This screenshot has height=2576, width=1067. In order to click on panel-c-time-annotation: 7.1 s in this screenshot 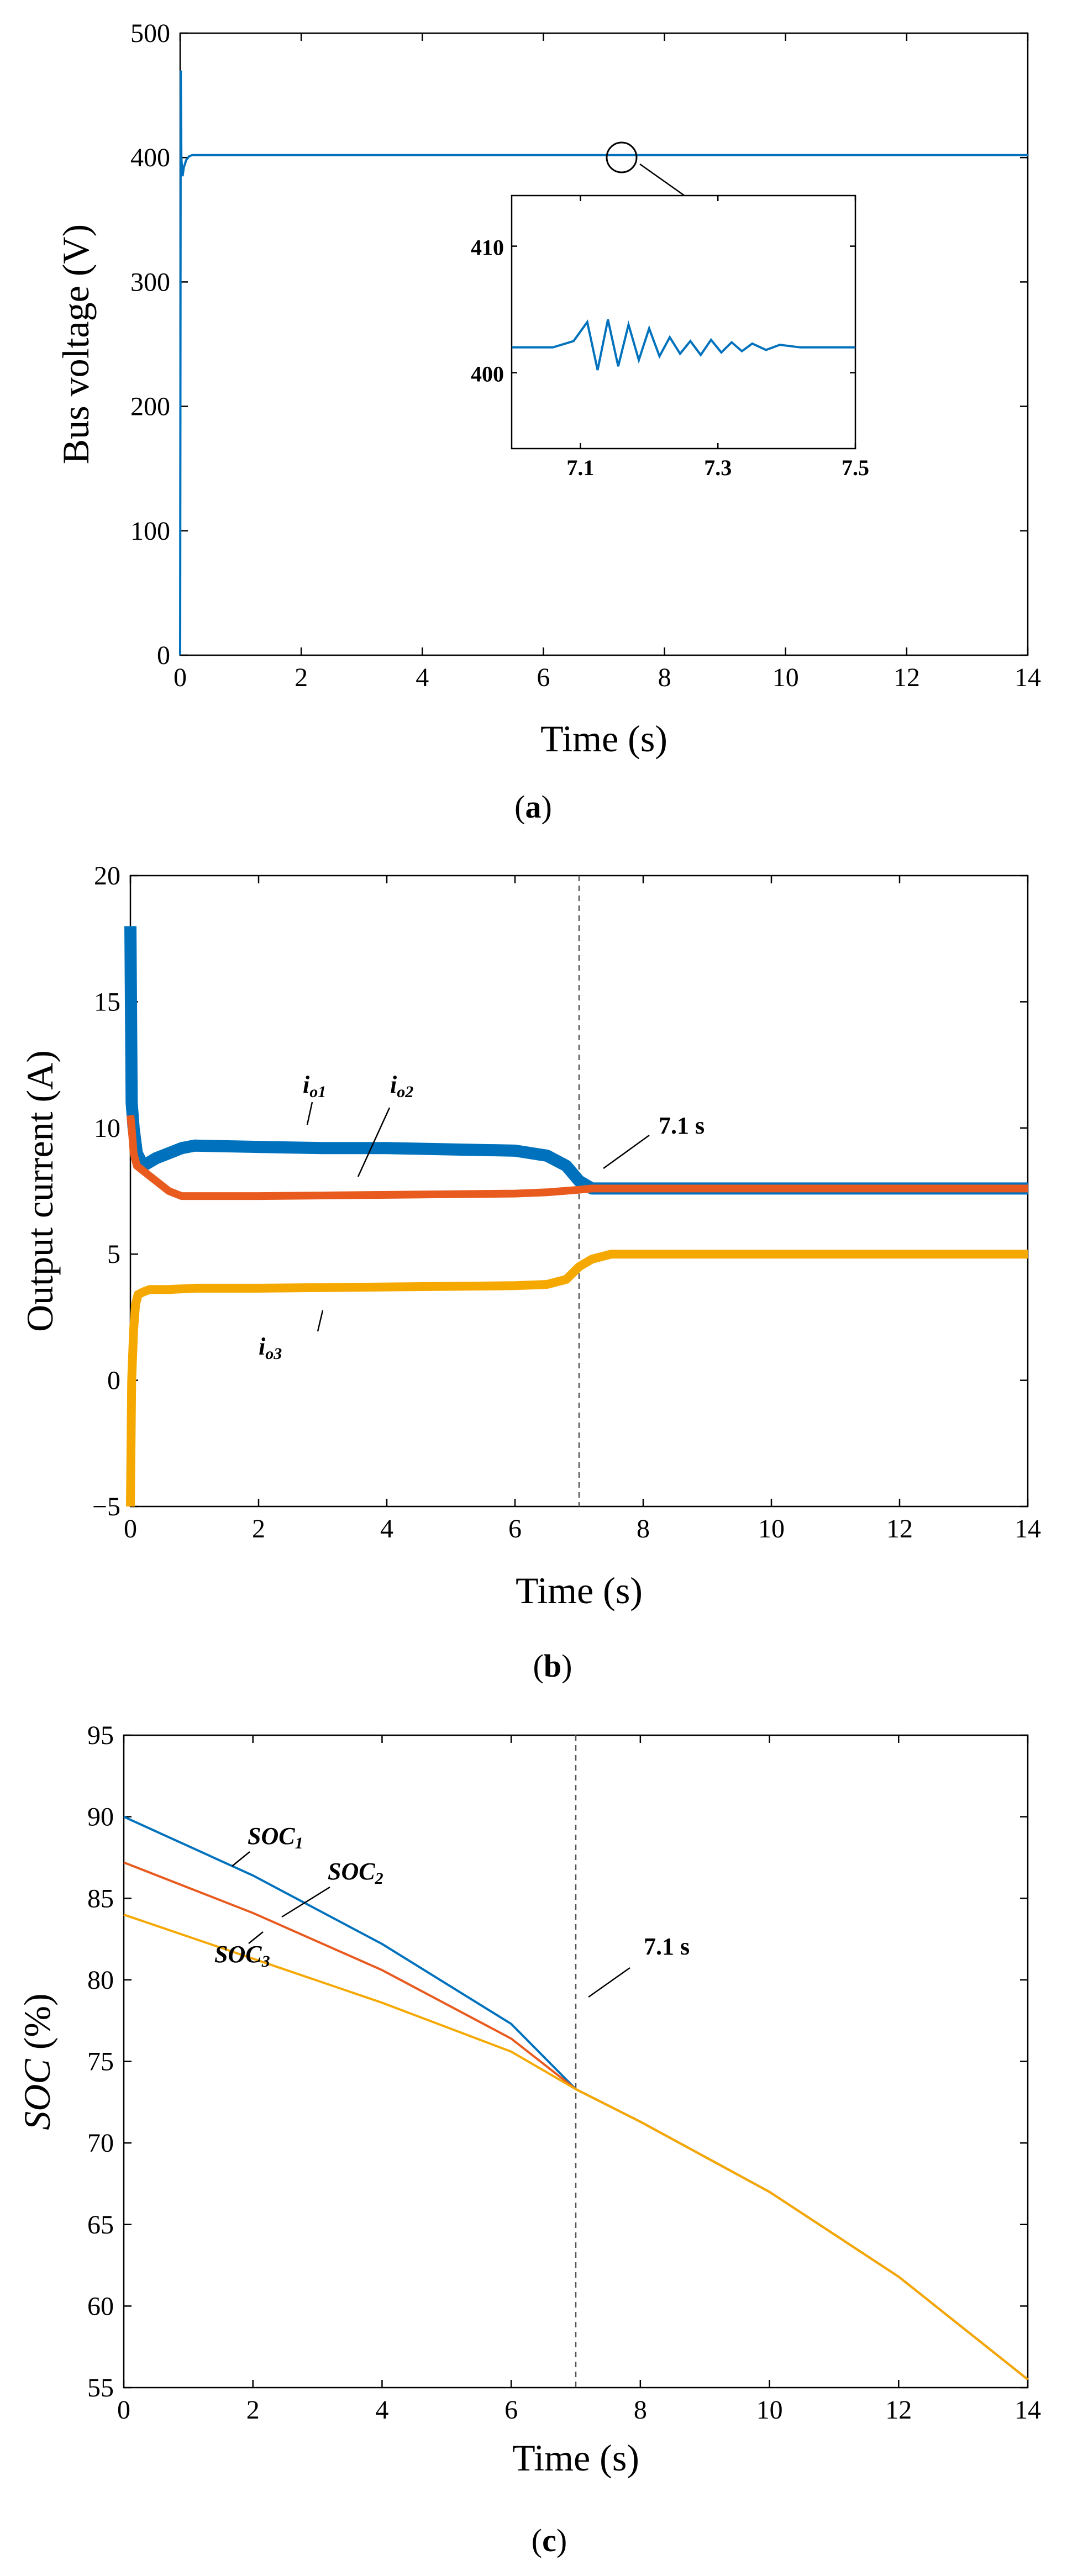, I will do `click(667, 1947)`.